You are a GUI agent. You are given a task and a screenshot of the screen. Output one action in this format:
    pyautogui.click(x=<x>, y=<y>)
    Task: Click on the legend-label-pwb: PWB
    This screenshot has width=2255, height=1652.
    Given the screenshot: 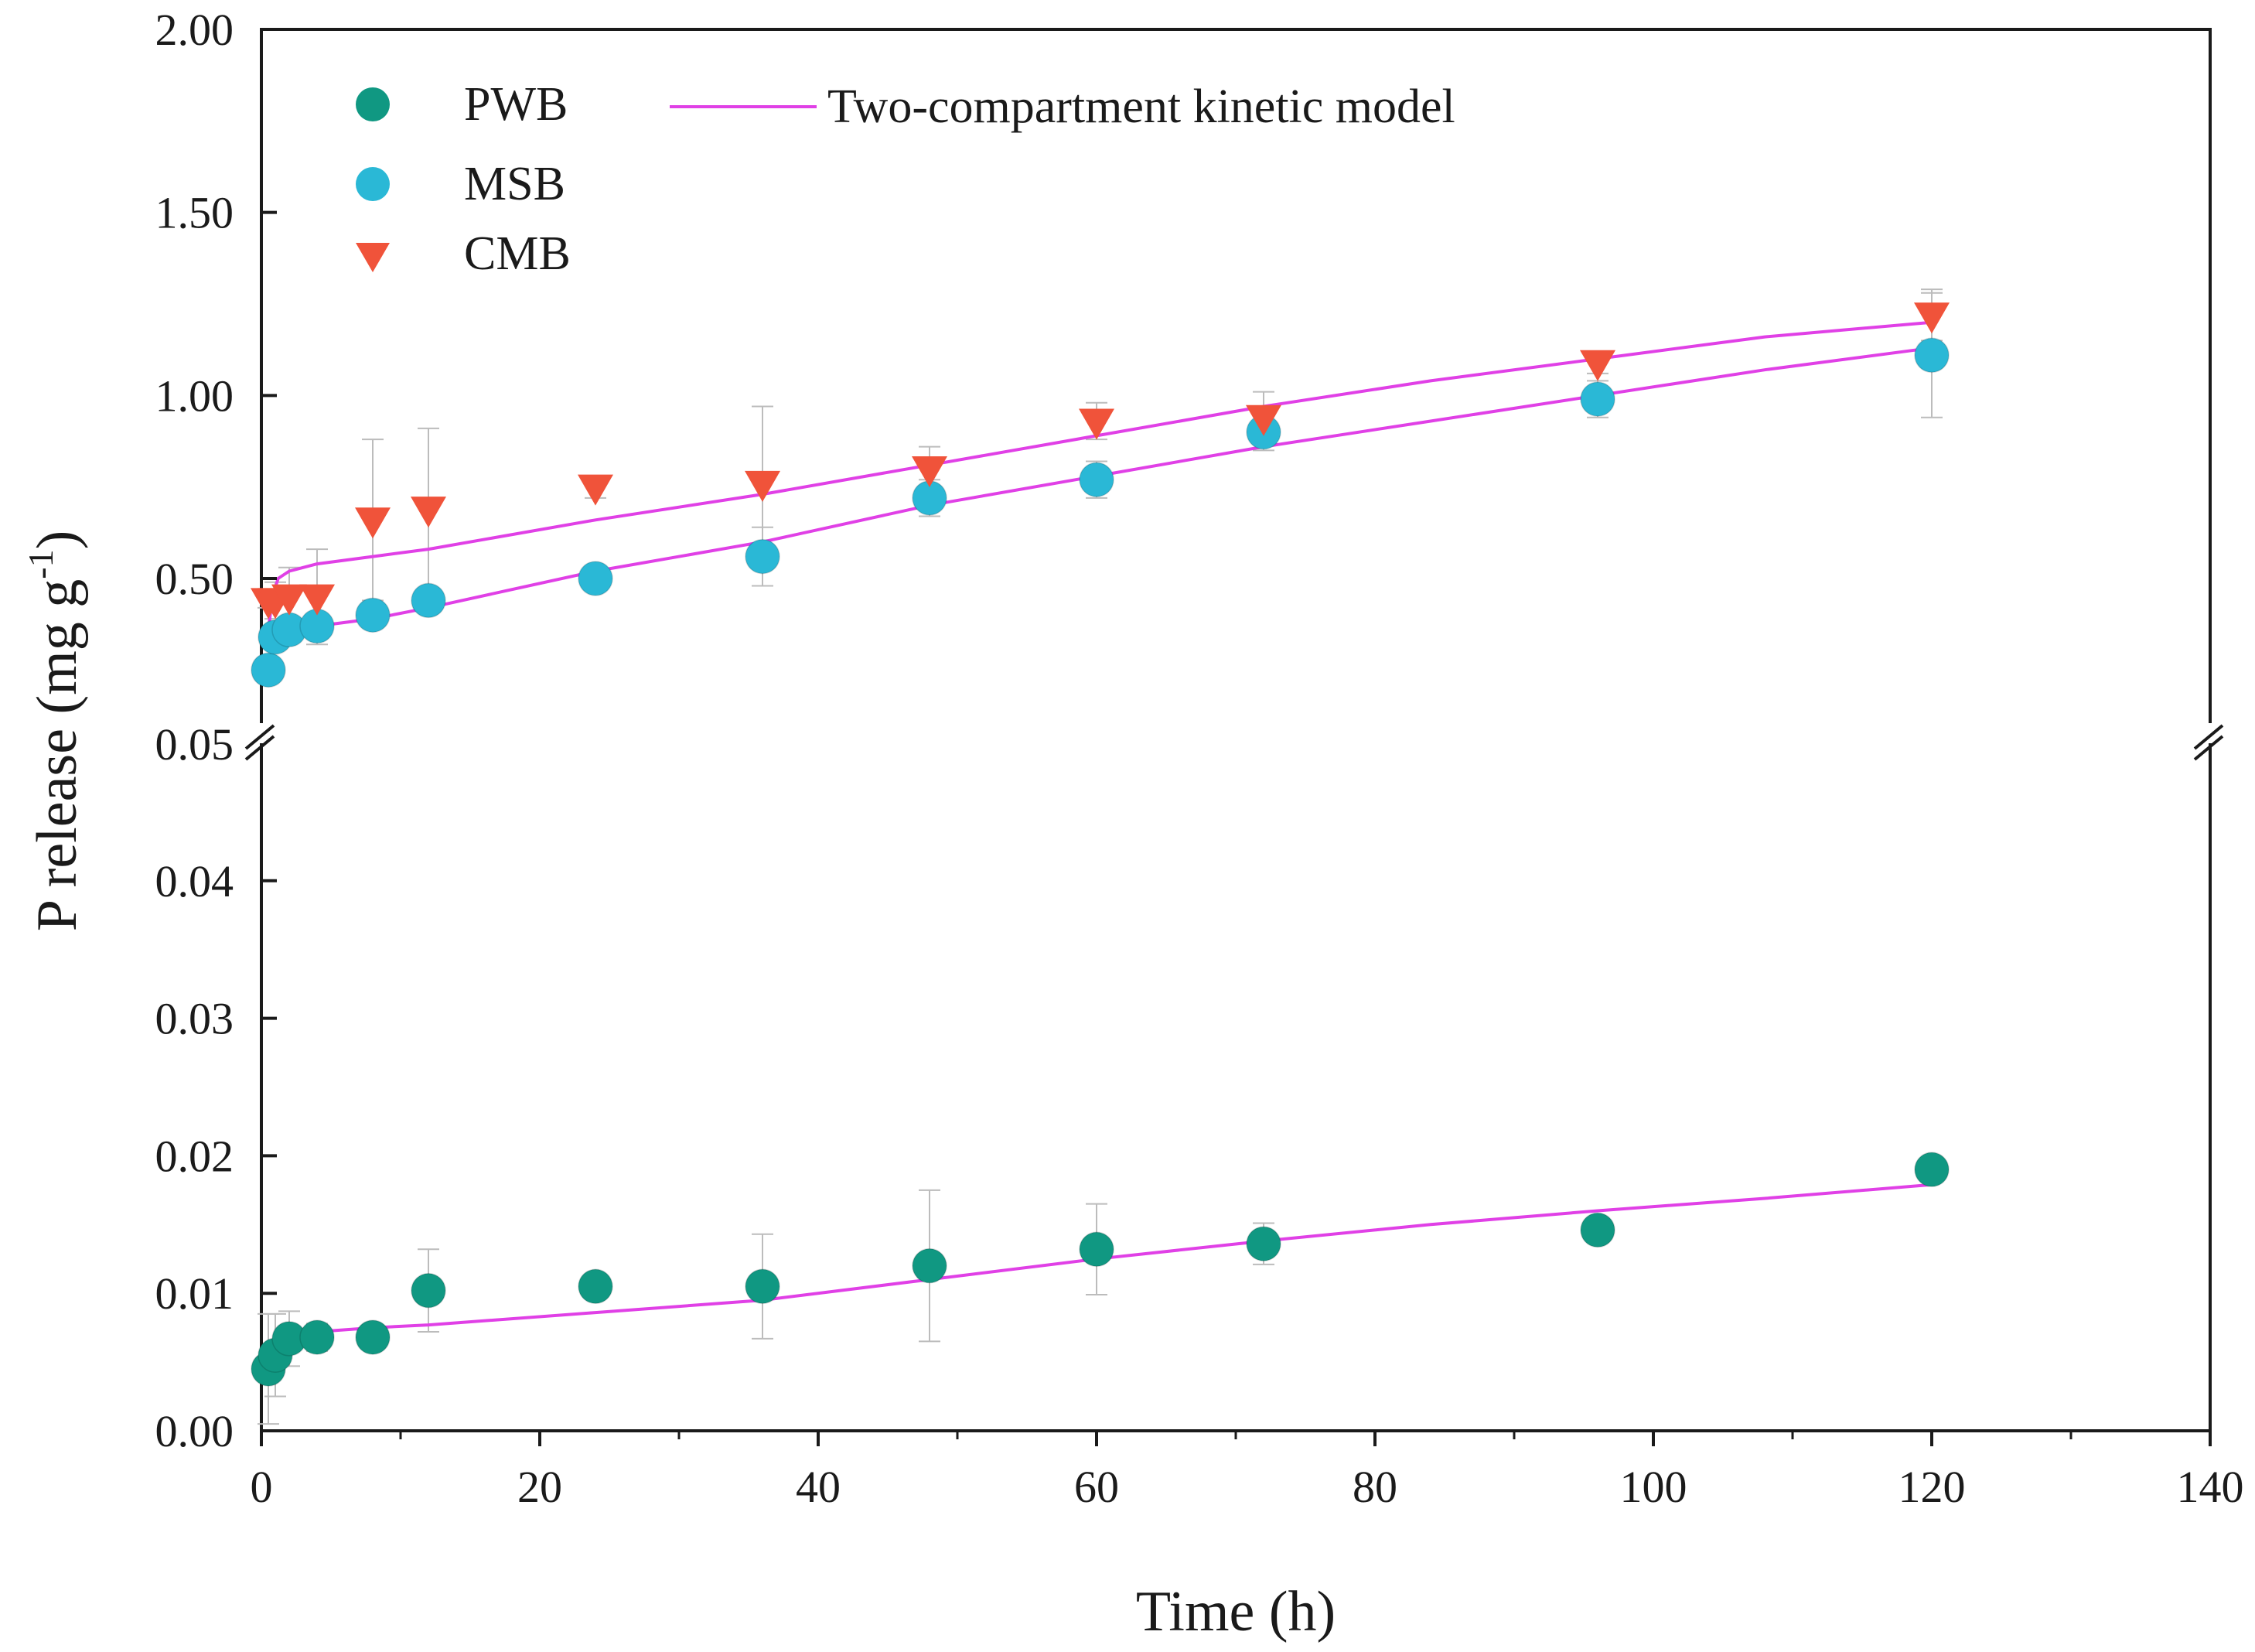 What is the action you would take?
    pyautogui.click(x=516, y=104)
    